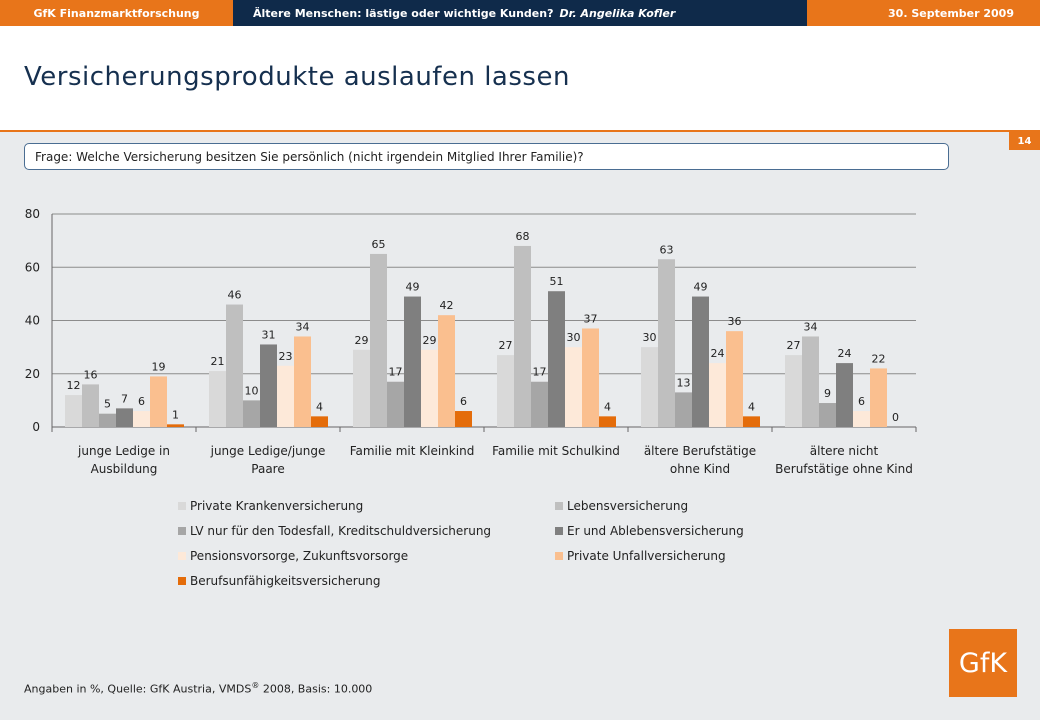  What do you see at coordinates (297, 77) in the screenshot?
I see `page-title: Versicherungsprodukte auslaufen lassen` at bounding box center [297, 77].